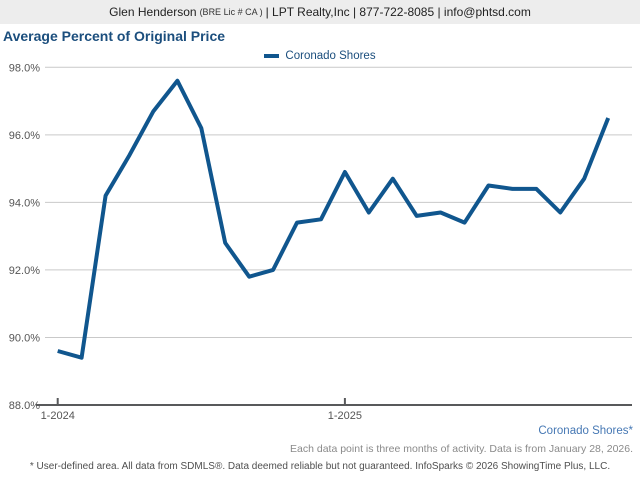 The width and height of the screenshot is (640, 480). I want to click on x-axis-tick-label: 1-2025, so click(345, 416).